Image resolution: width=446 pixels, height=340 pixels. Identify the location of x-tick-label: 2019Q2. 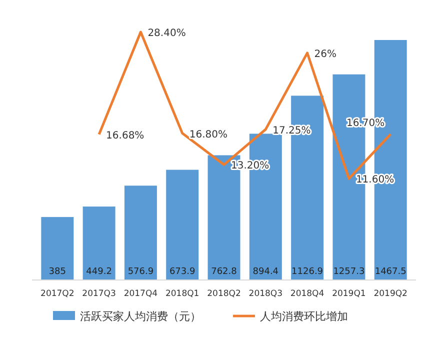
(391, 294).